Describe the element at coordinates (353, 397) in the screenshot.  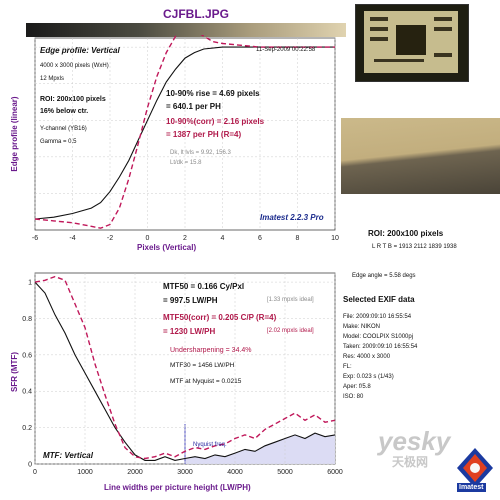
I see `exif-line: ISO: 80` at that location.